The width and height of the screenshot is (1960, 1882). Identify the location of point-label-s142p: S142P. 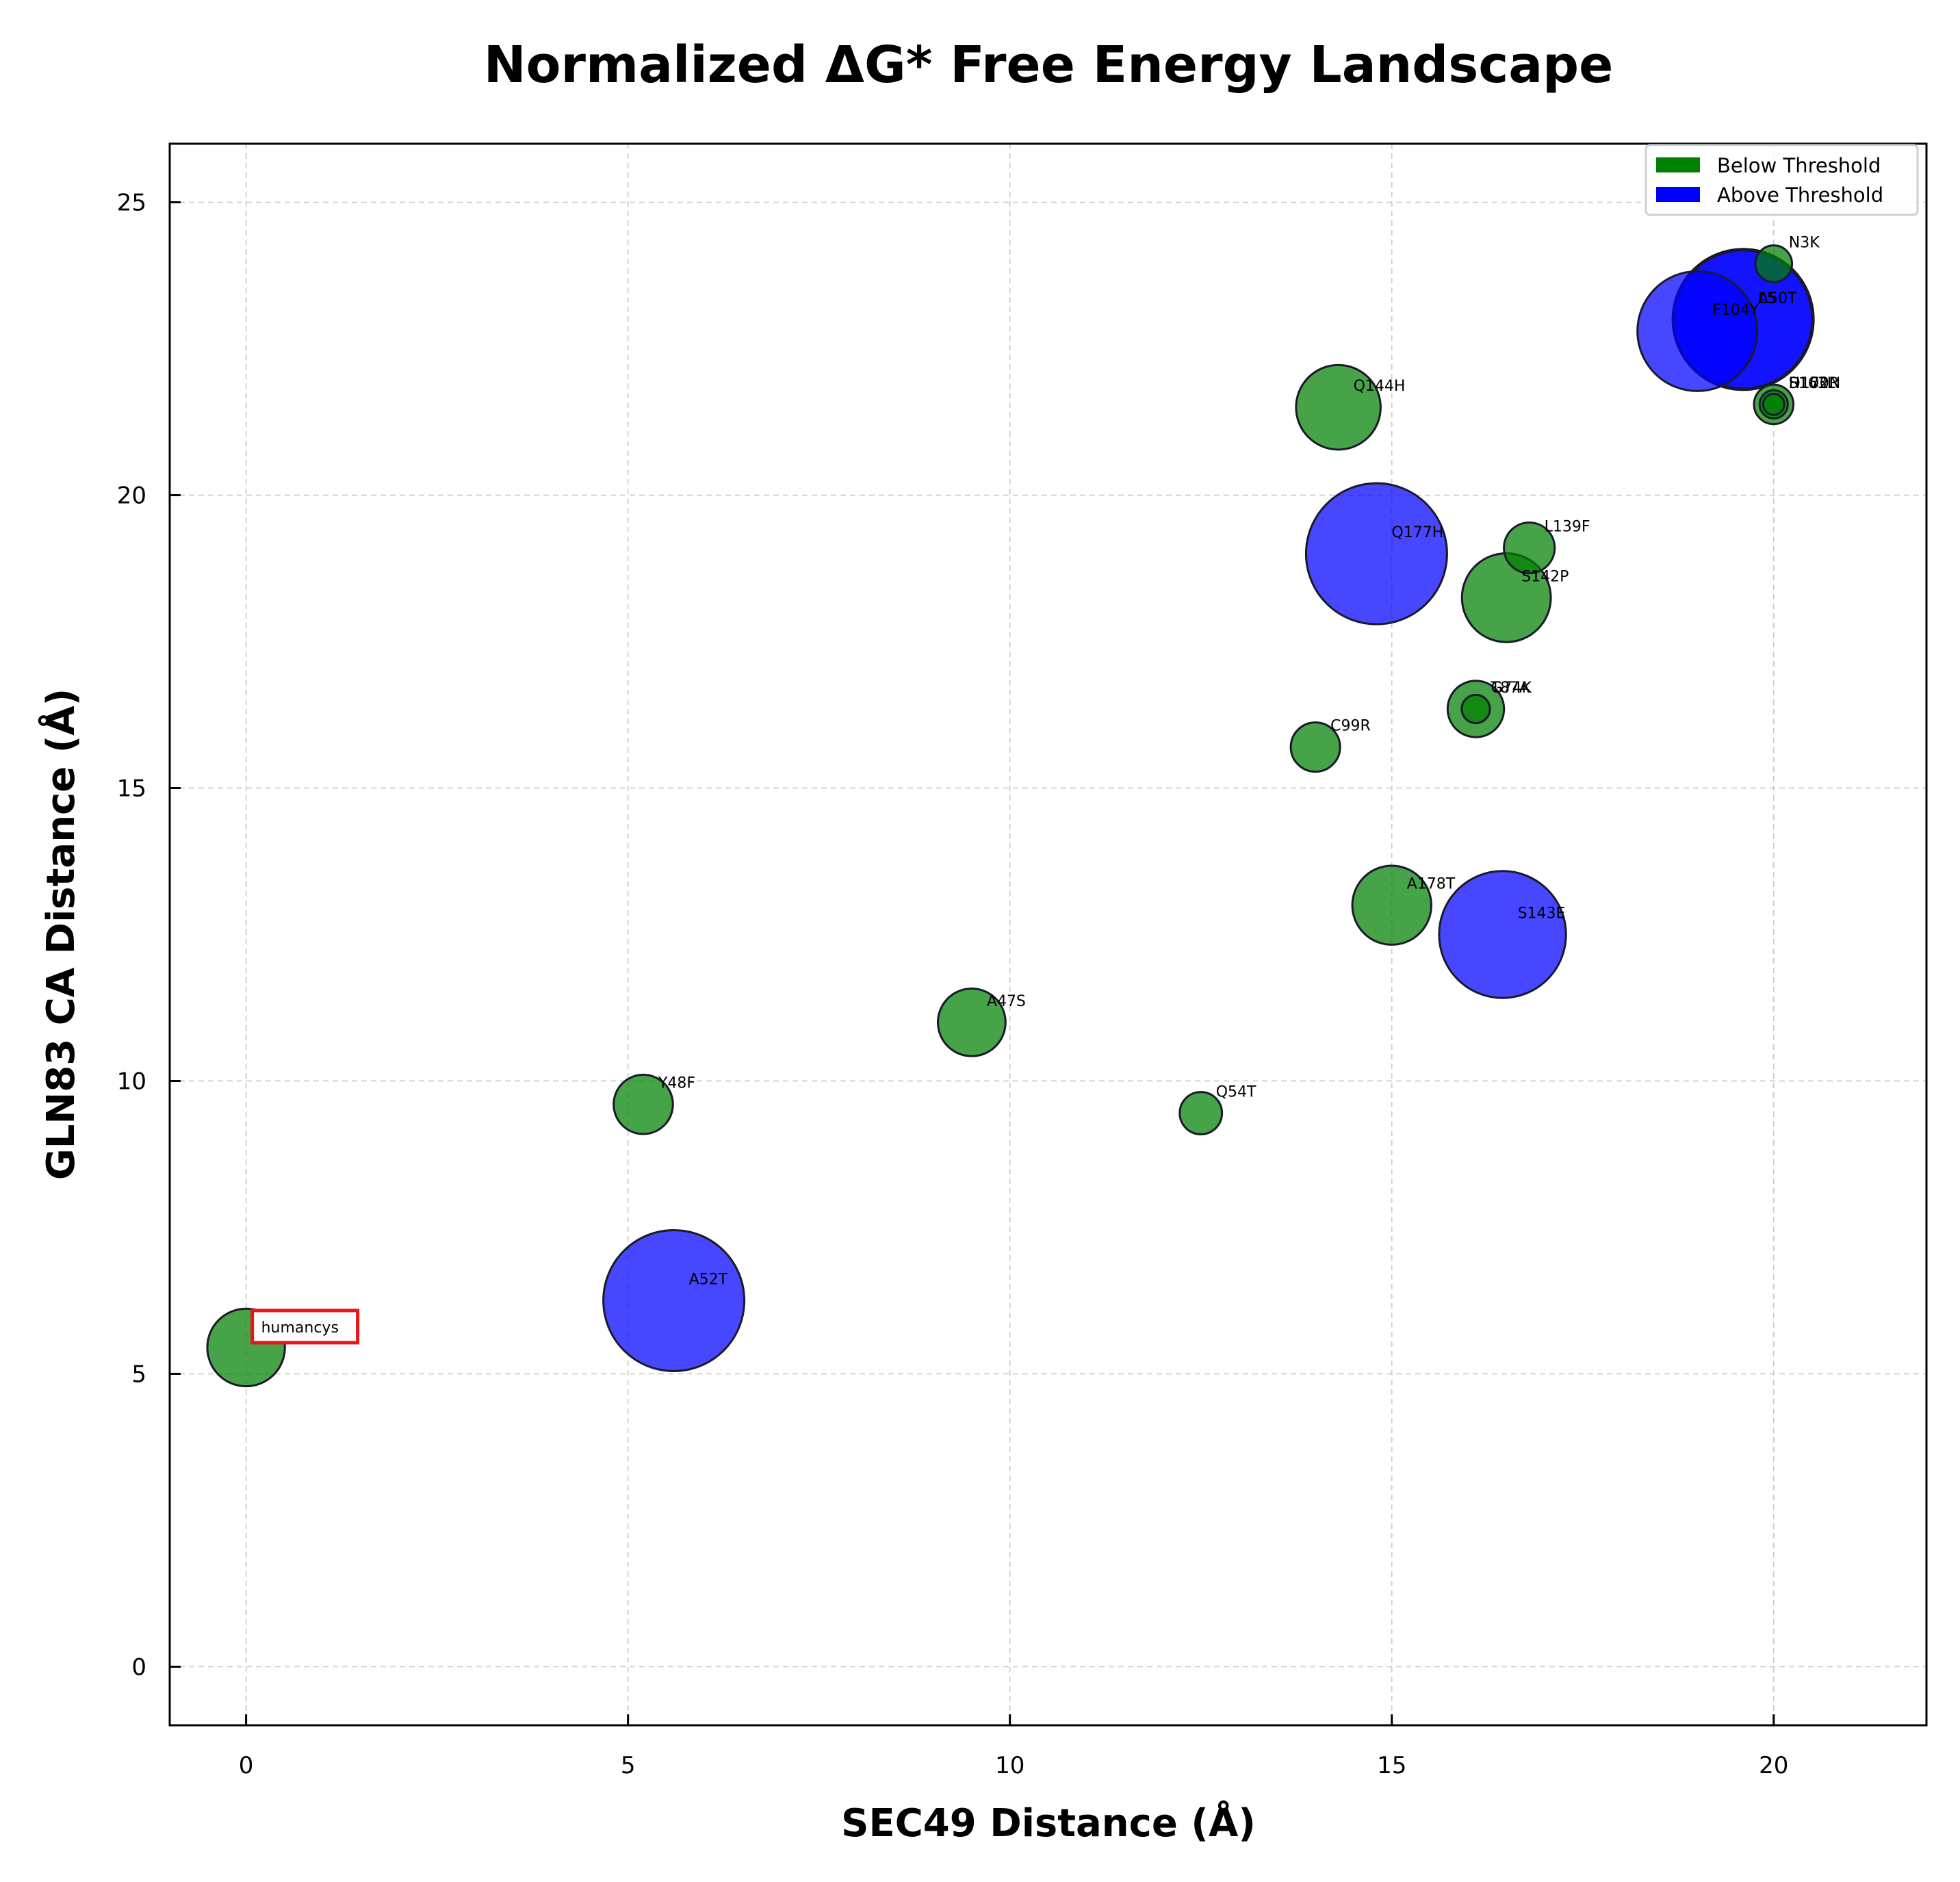
(1545, 576).